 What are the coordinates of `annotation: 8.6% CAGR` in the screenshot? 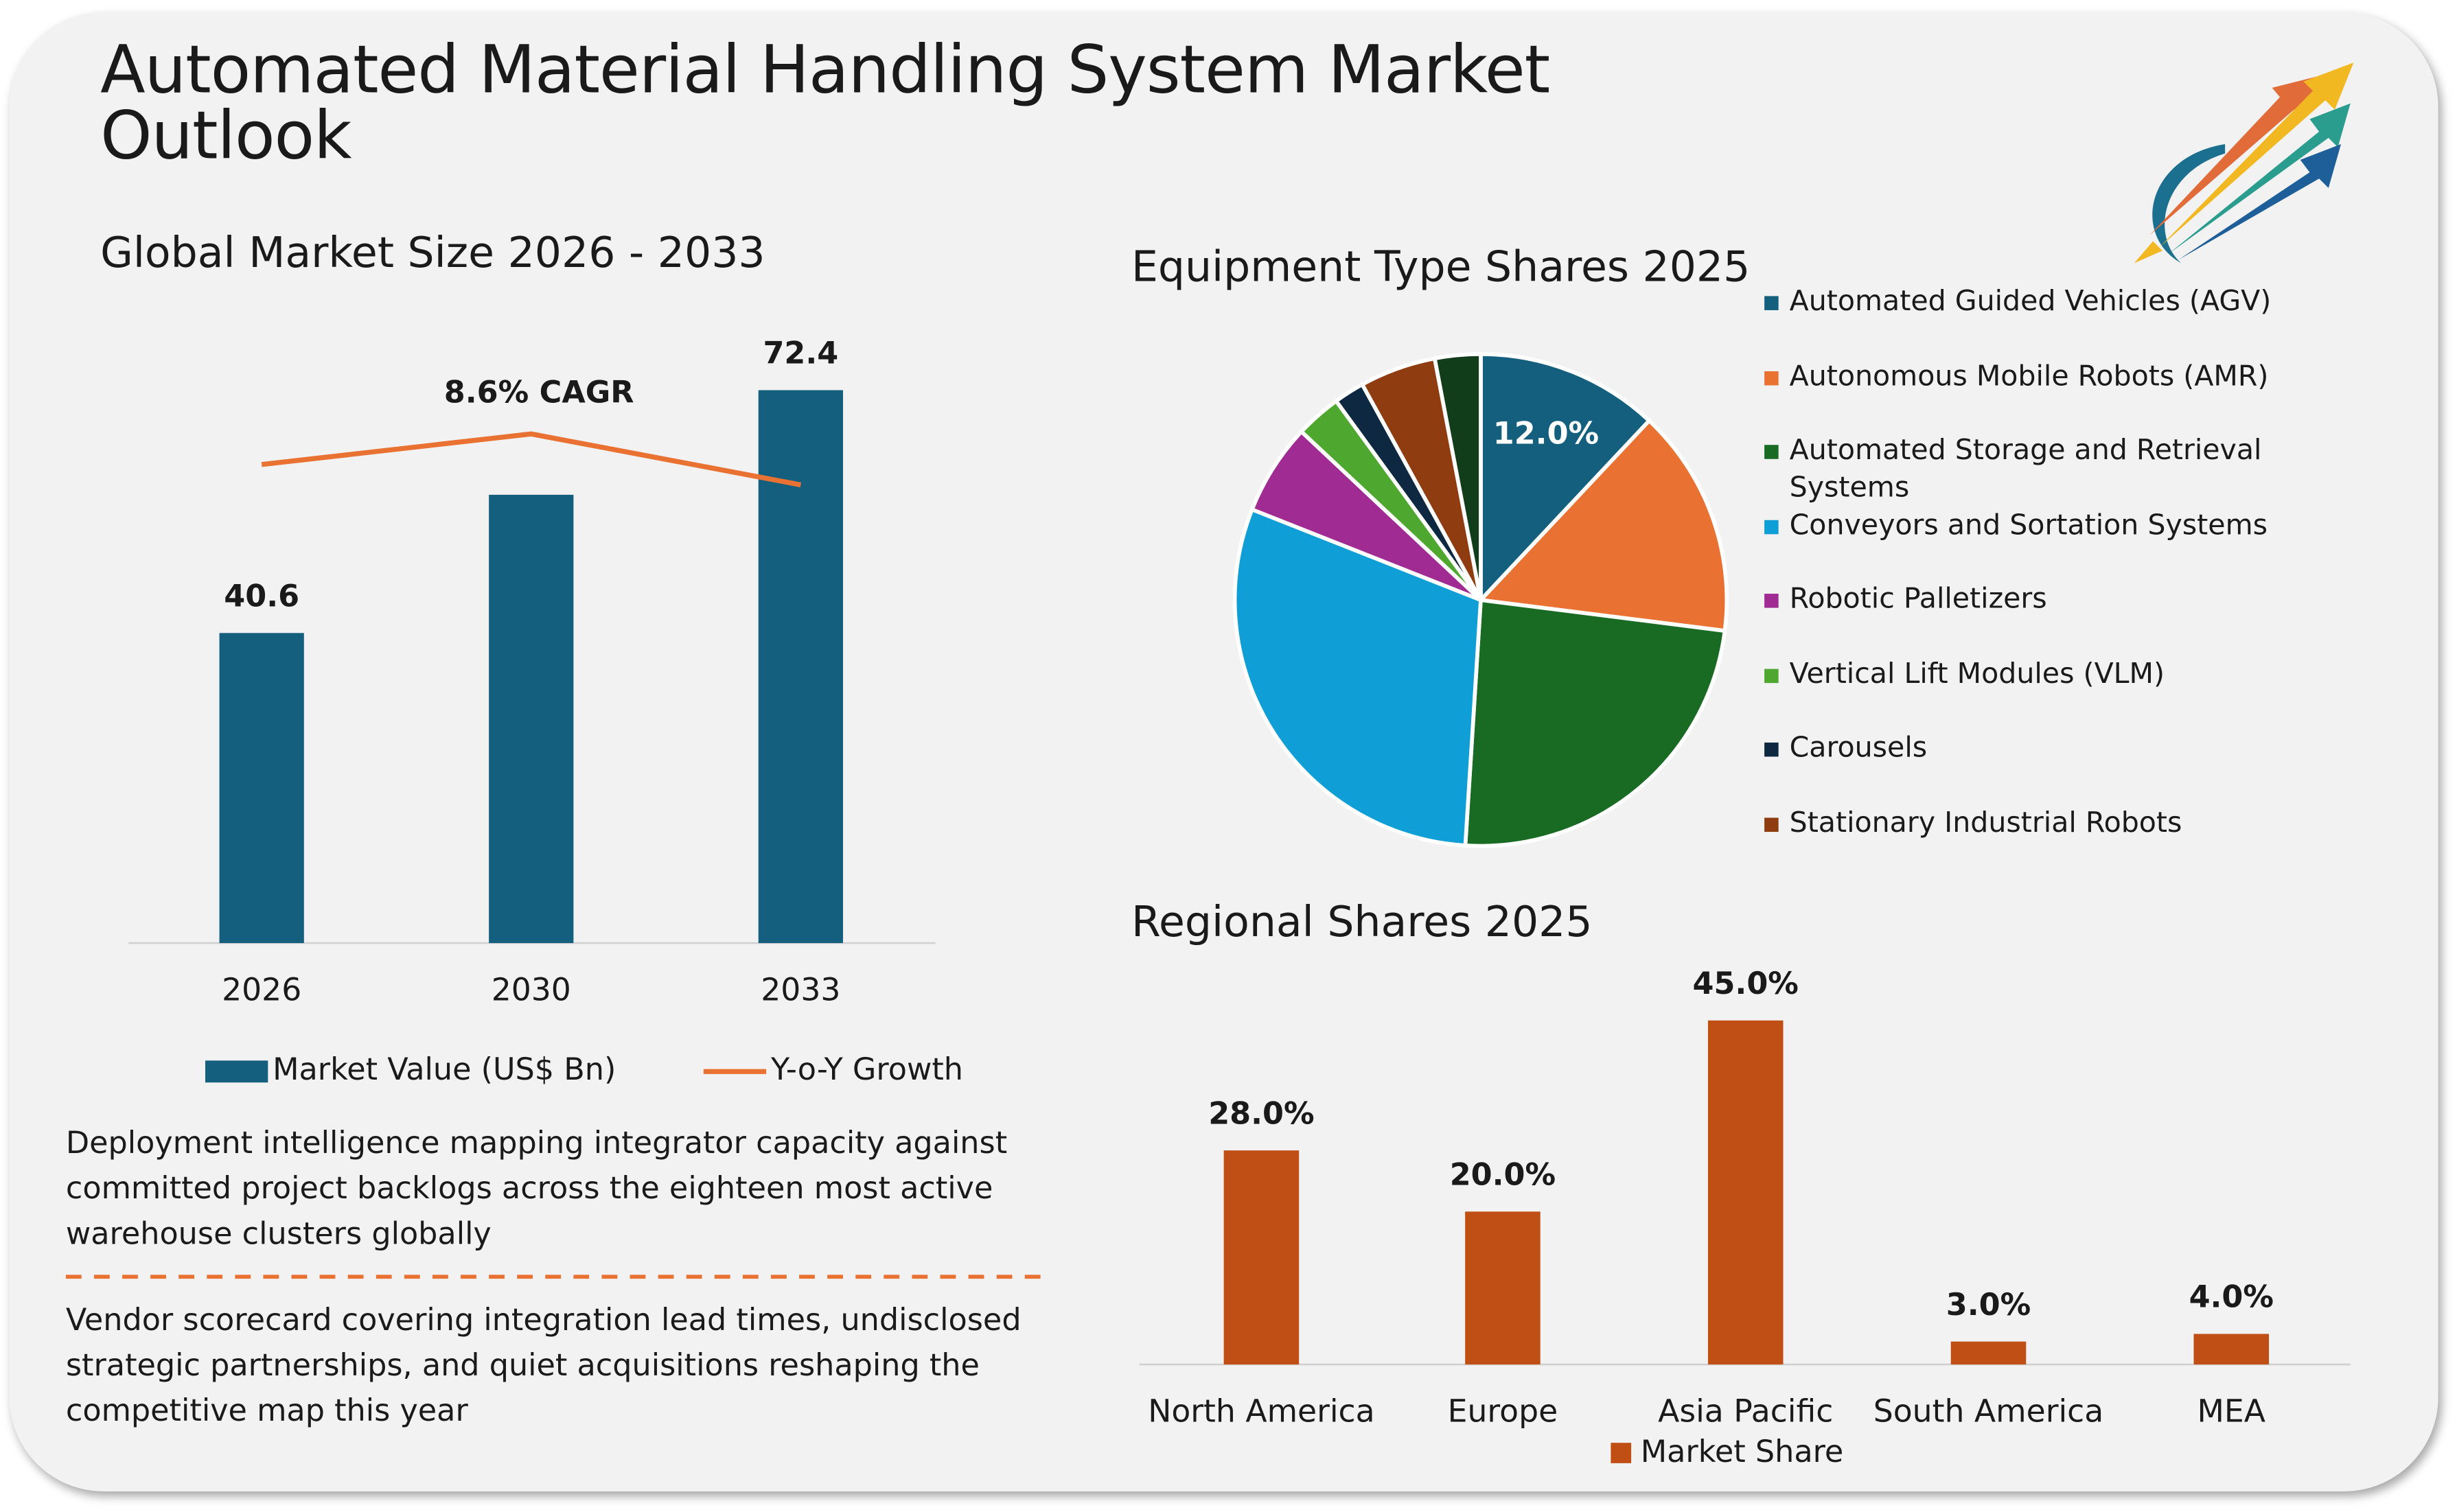 It's located at (539, 392).